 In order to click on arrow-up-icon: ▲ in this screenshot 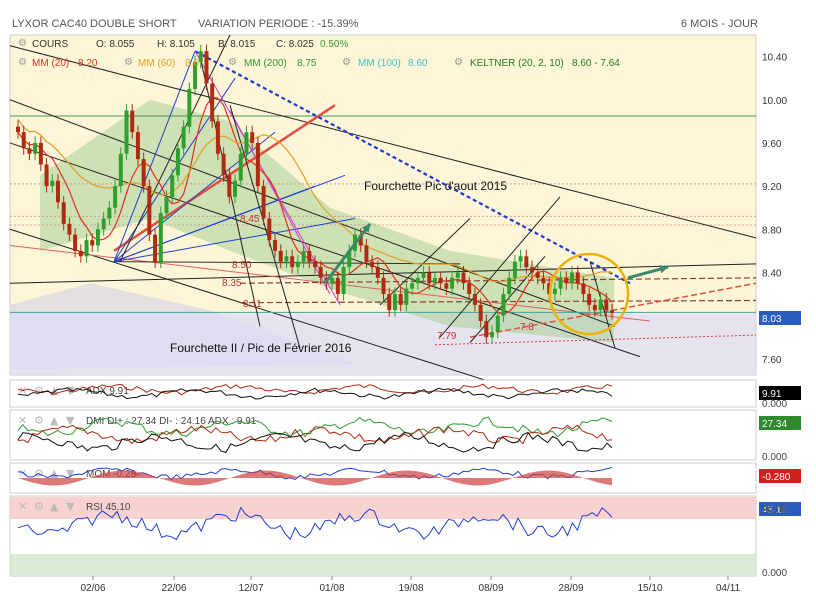, I will do `click(54, 506)`.